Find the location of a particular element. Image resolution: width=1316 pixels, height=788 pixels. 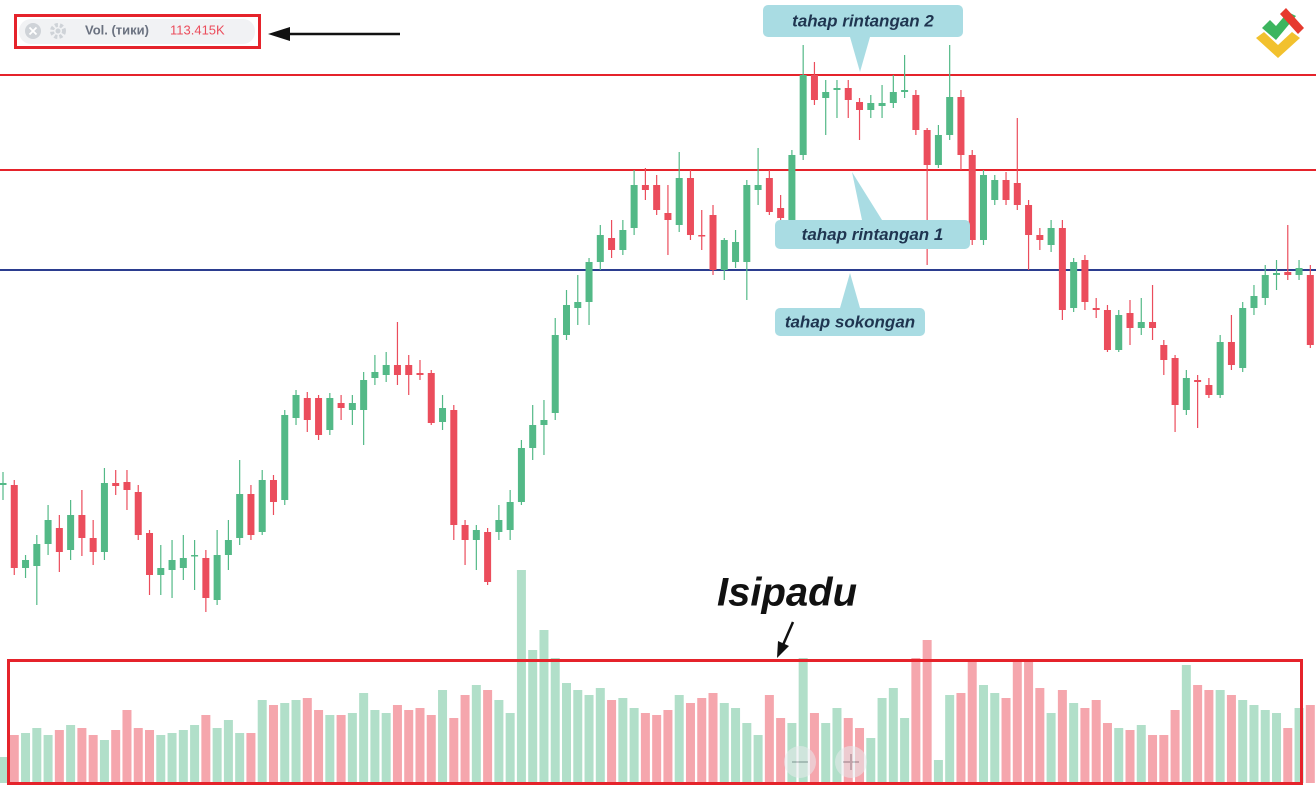

logo-lower is located at coordinates (1278, 45).